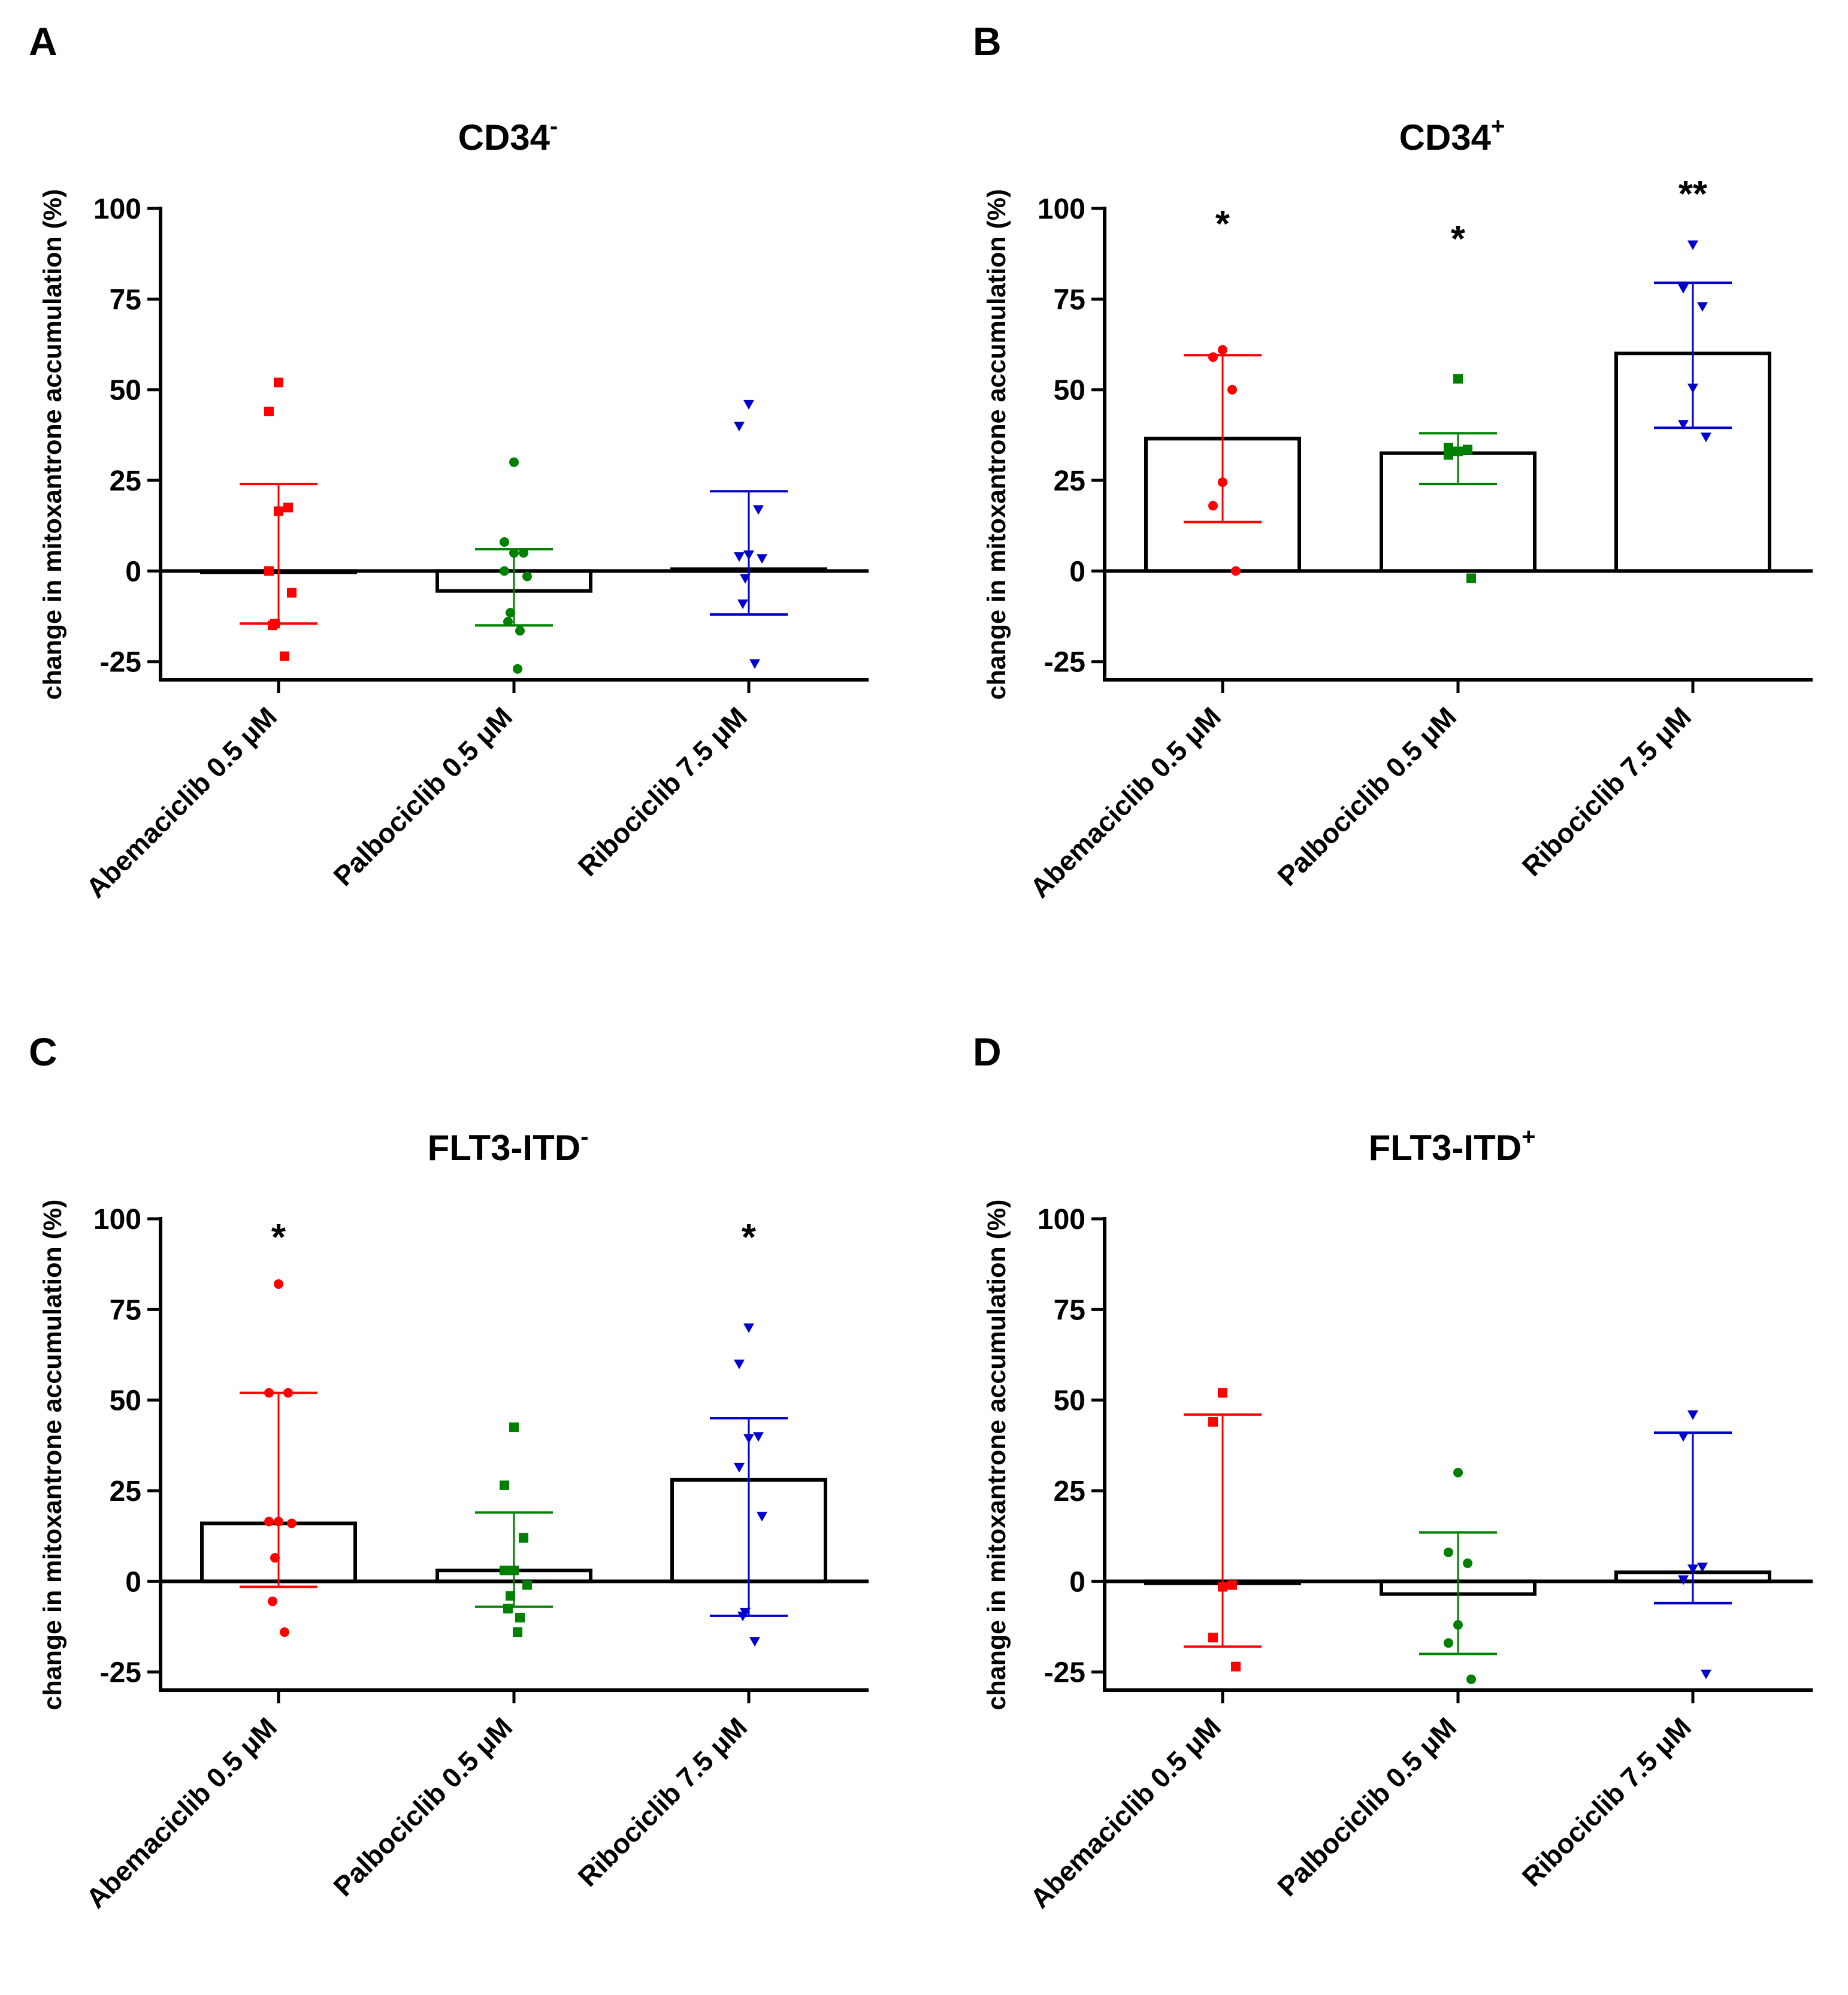 Image resolution: width=1848 pixels, height=1995 pixels. Describe the element at coordinates (43, 41) in the screenshot. I see `panel-letter: A` at that location.